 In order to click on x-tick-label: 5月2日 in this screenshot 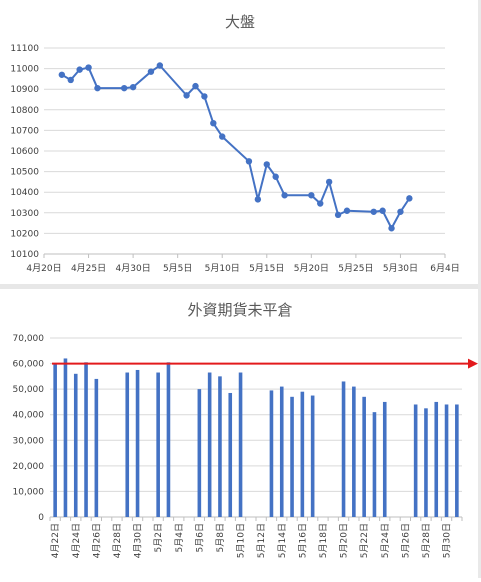, I will do `click(158, 537)`.